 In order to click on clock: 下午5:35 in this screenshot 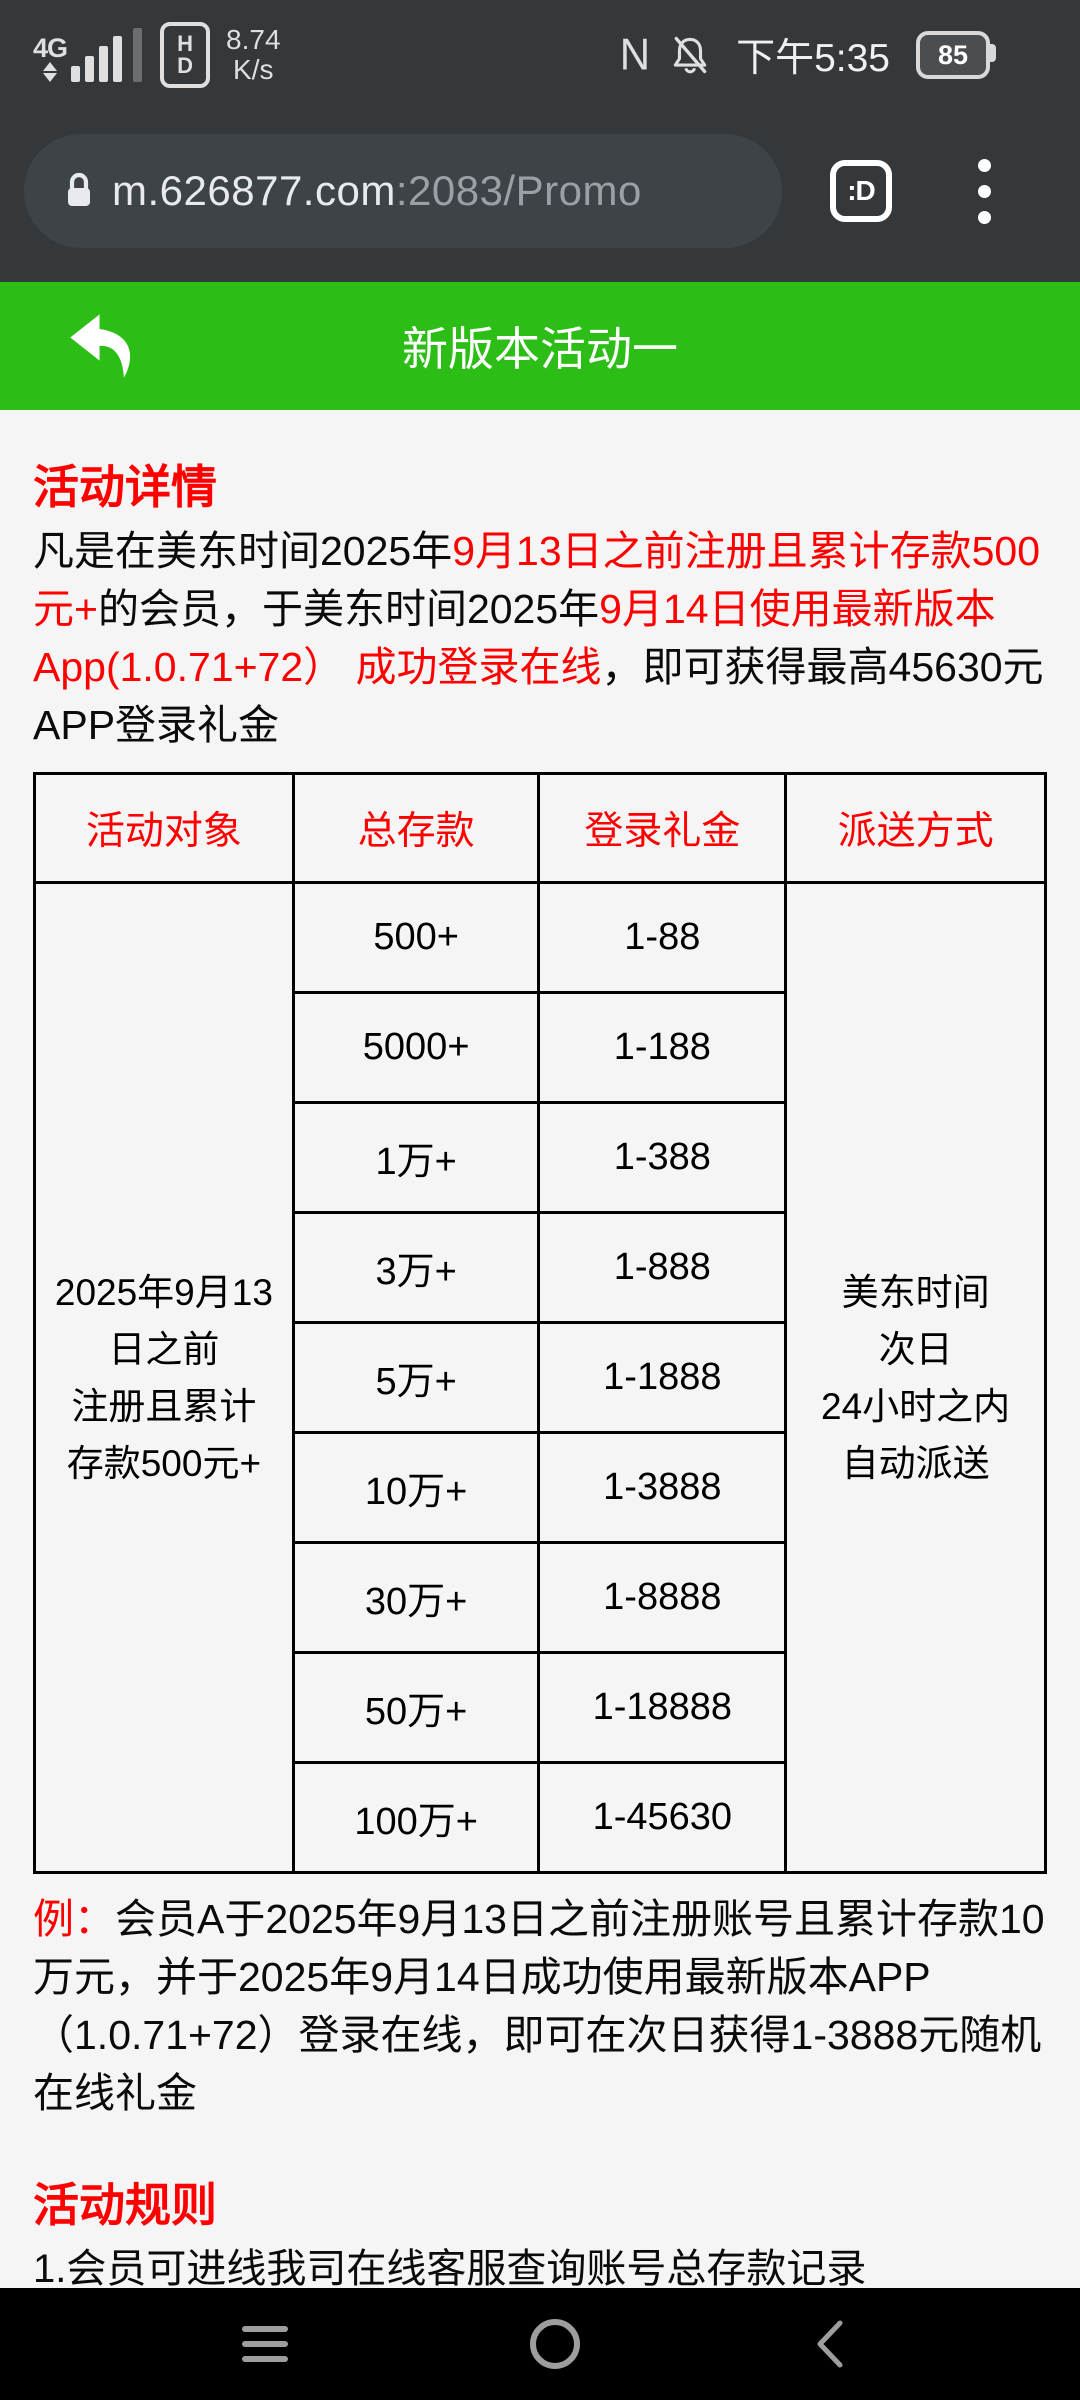, I will do `click(813, 58)`.